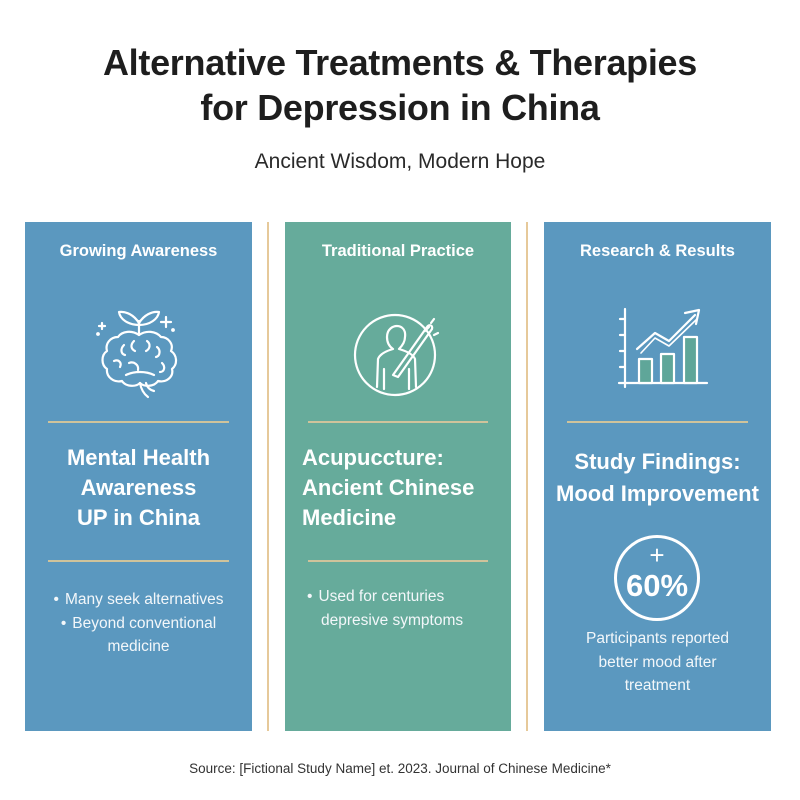  Describe the element at coordinates (398, 251) in the screenshot. I see `card-header: Traditional Practice` at that location.